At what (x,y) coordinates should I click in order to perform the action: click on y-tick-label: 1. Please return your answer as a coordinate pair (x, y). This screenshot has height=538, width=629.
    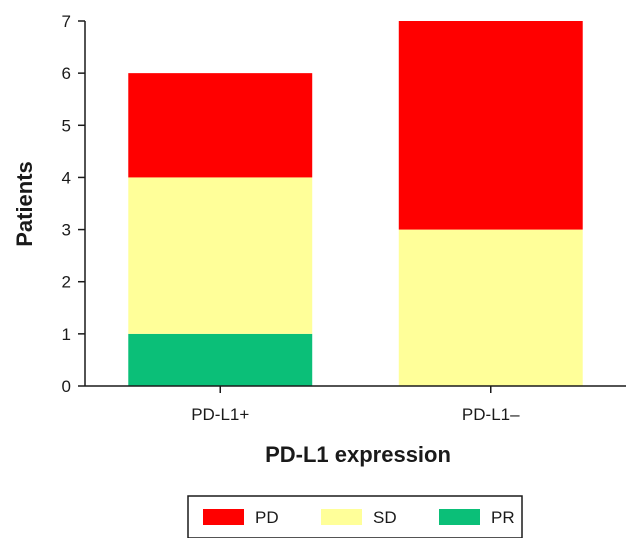
    Looking at the image, I should click on (66, 334).